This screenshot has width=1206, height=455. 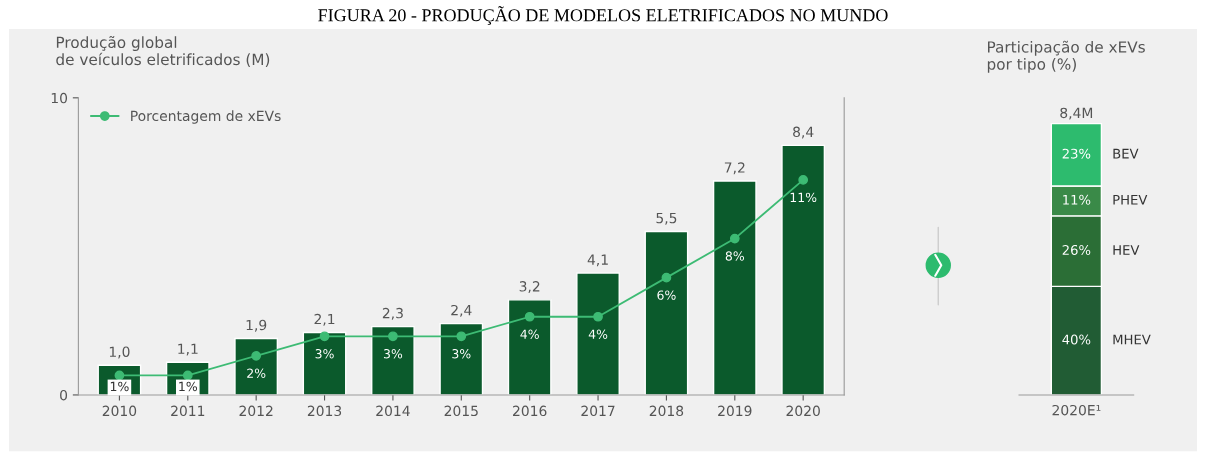 What do you see at coordinates (1076, 113) in the screenshot?
I see `annotation: 8,4M` at bounding box center [1076, 113].